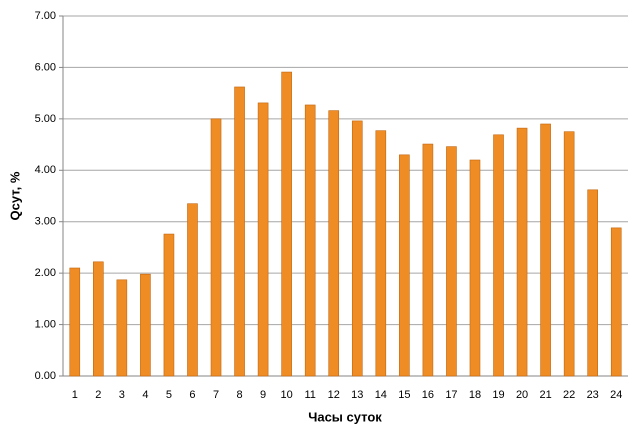  Describe the element at coordinates (381, 395) in the screenshot. I see `x-tick-label: 14` at that location.